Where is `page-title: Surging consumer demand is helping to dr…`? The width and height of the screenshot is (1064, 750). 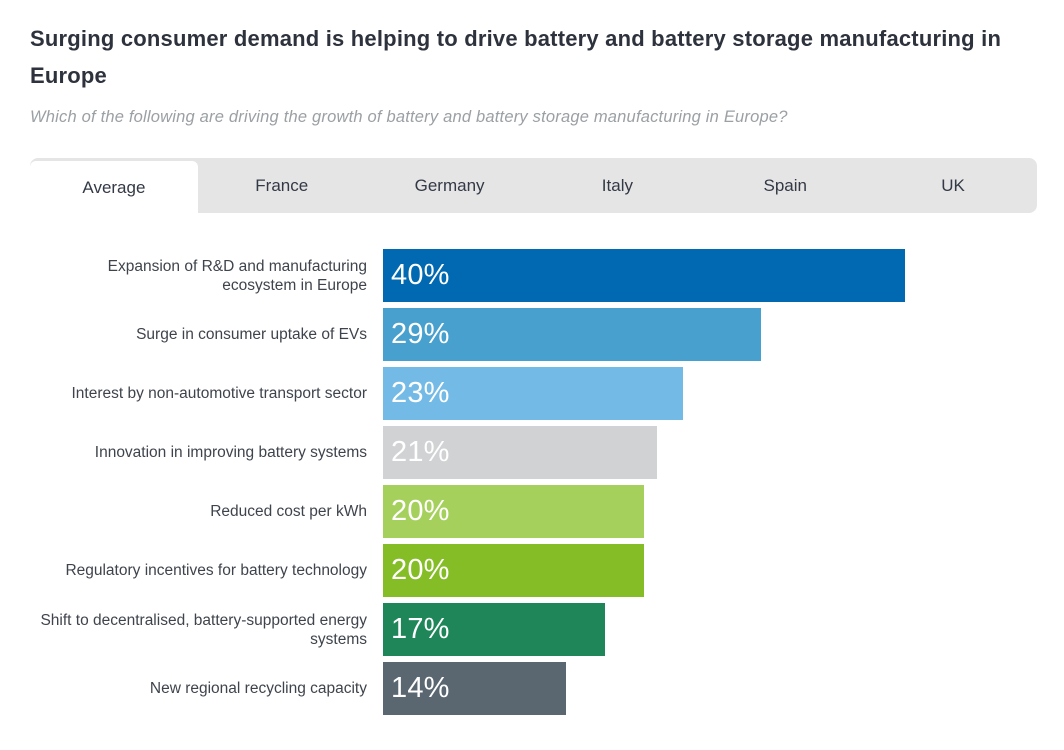 page-title: Surging consumer demand is helping to dr… is located at coordinates (516, 57).